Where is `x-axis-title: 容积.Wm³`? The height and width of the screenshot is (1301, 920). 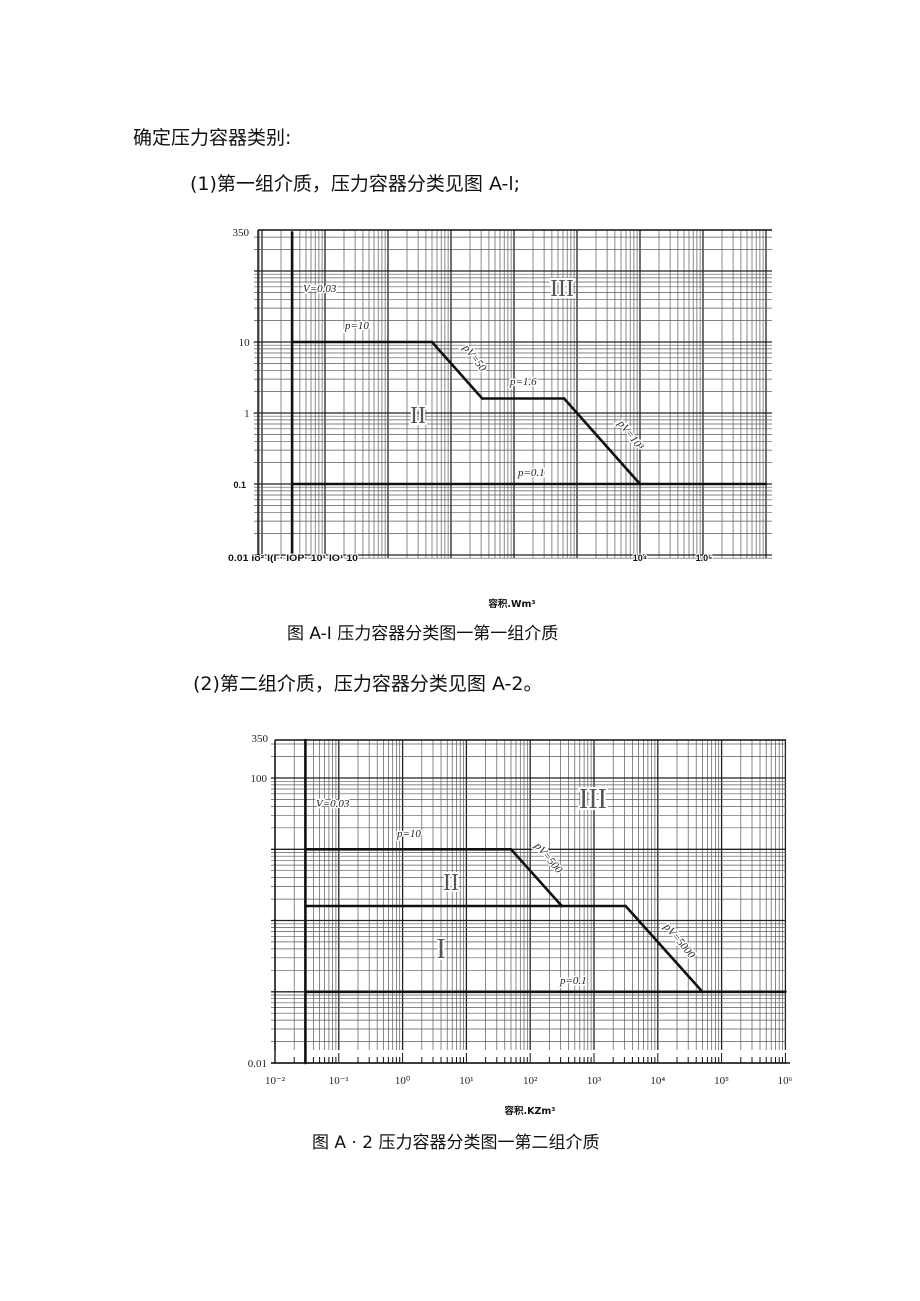
x-axis-title: 容积.Wm³ is located at coordinates (511, 604).